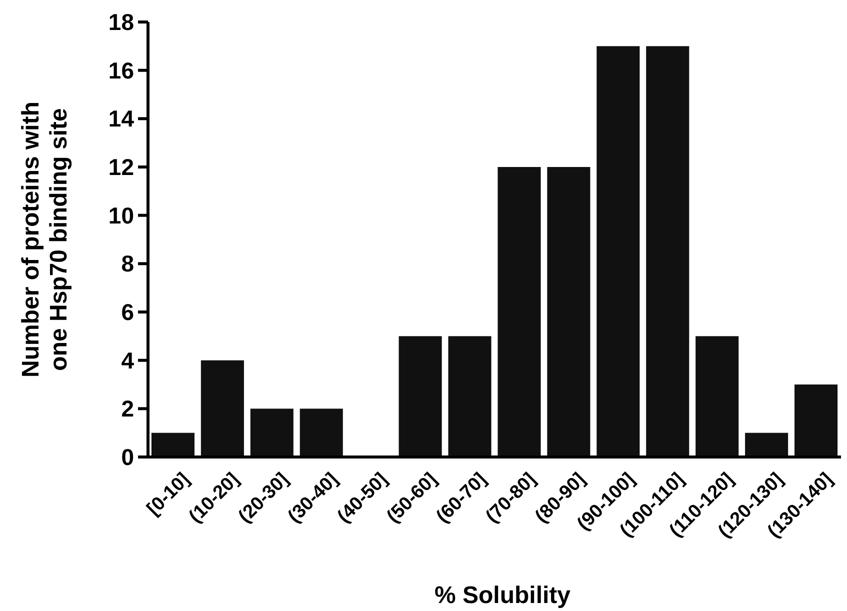 The height and width of the screenshot is (611, 847). Describe the element at coordinates (127, 409) in the screenshot. I see `y-tick-label: 2` at that location.